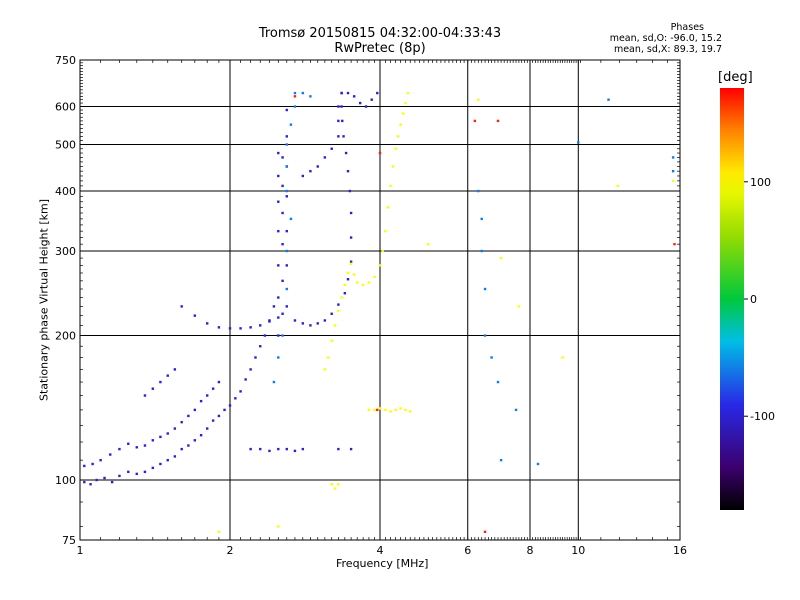 Image resolution: width=800 pixels, height=600 pixels. What do you see at coordinates (65, 145) in the screenshot?
I see `y-tick-label: 500` at bounding box center [65, 145].